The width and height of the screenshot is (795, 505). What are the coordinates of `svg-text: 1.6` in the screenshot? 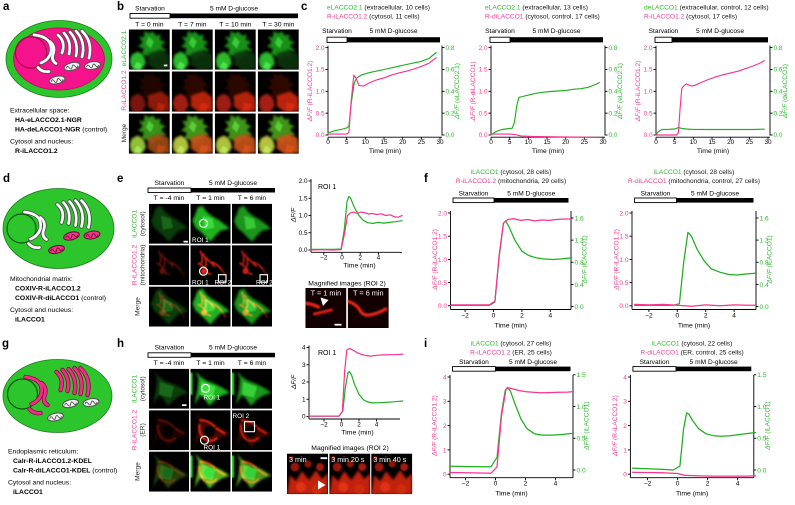 It's located at (764, 218).